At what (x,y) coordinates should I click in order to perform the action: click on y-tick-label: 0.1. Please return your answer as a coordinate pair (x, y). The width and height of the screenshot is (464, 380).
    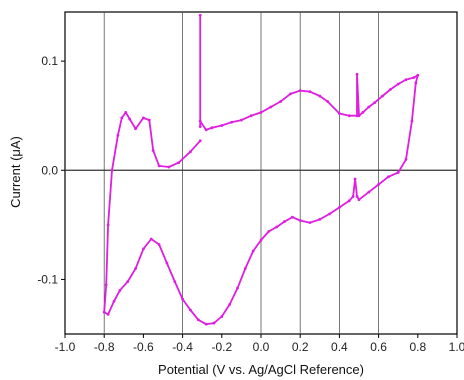
    Looking at the image, I should click on (49, 61).